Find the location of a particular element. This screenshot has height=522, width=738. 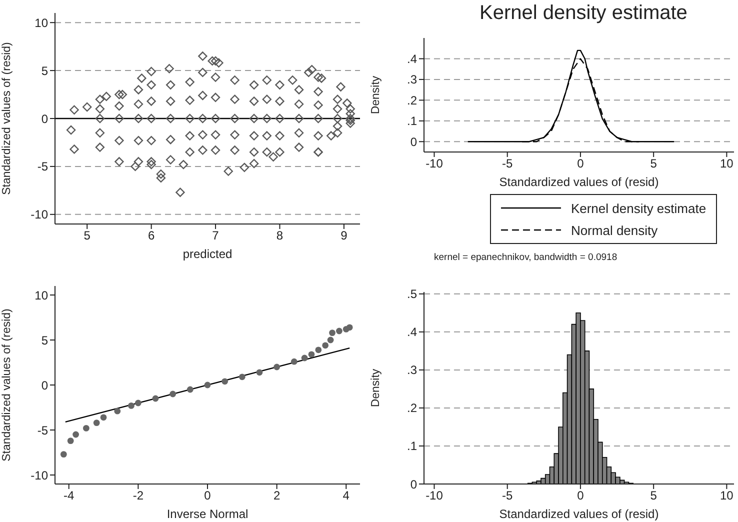

x-tick-label: 7 is located at coordinates (216, 235).